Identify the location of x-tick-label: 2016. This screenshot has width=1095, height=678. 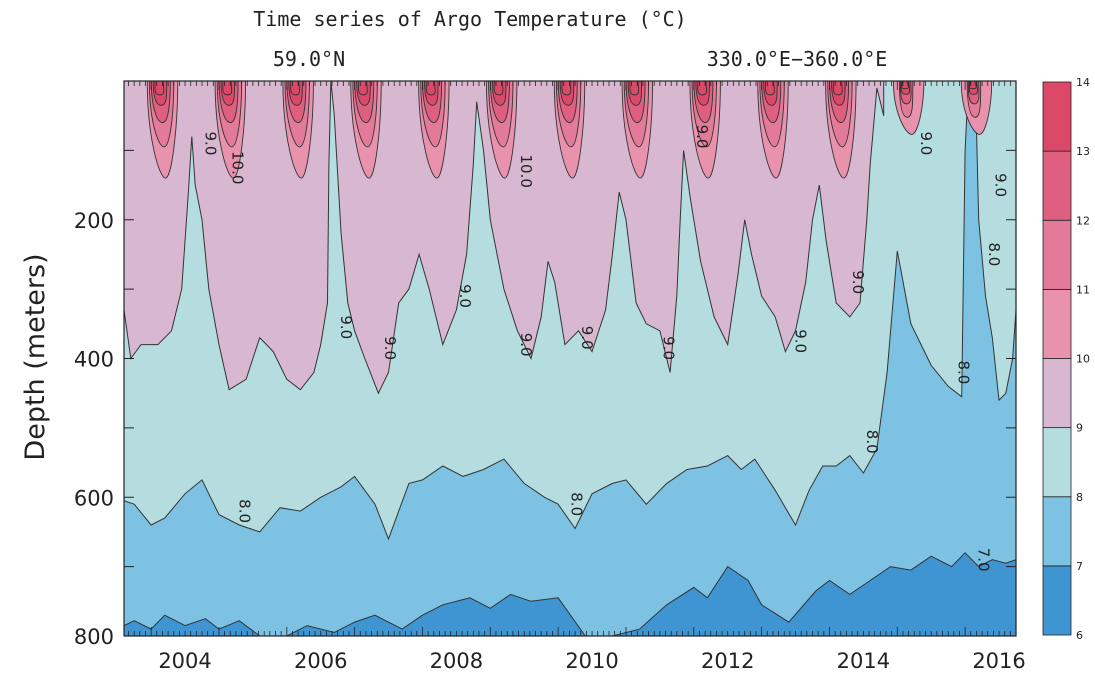
(998, 661).